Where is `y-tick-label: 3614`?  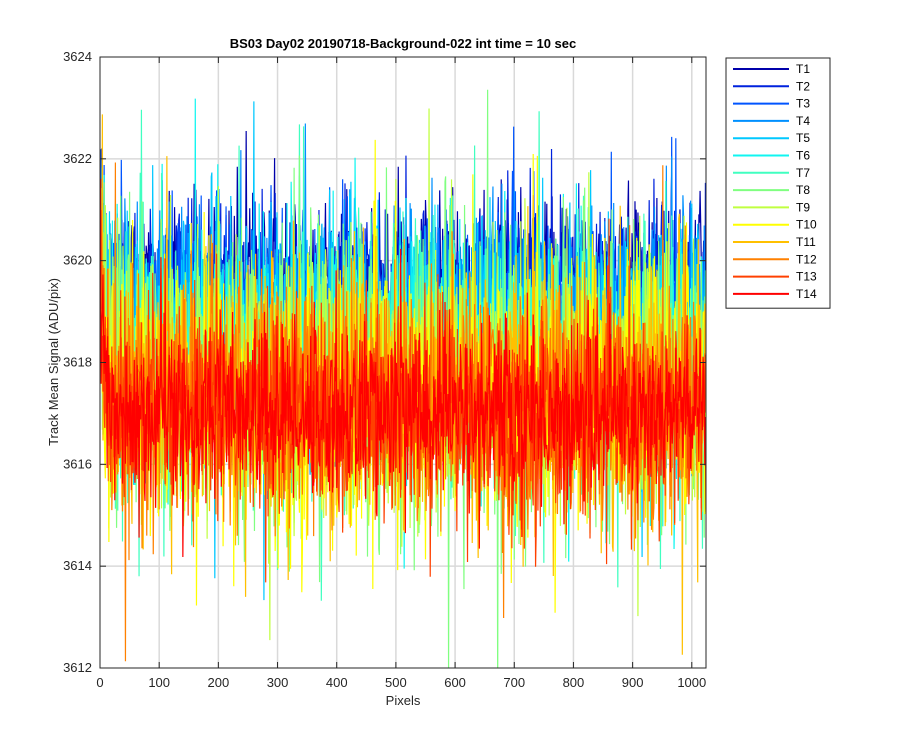
y-tick-label: 3614 is located at coordinates (77, 565).